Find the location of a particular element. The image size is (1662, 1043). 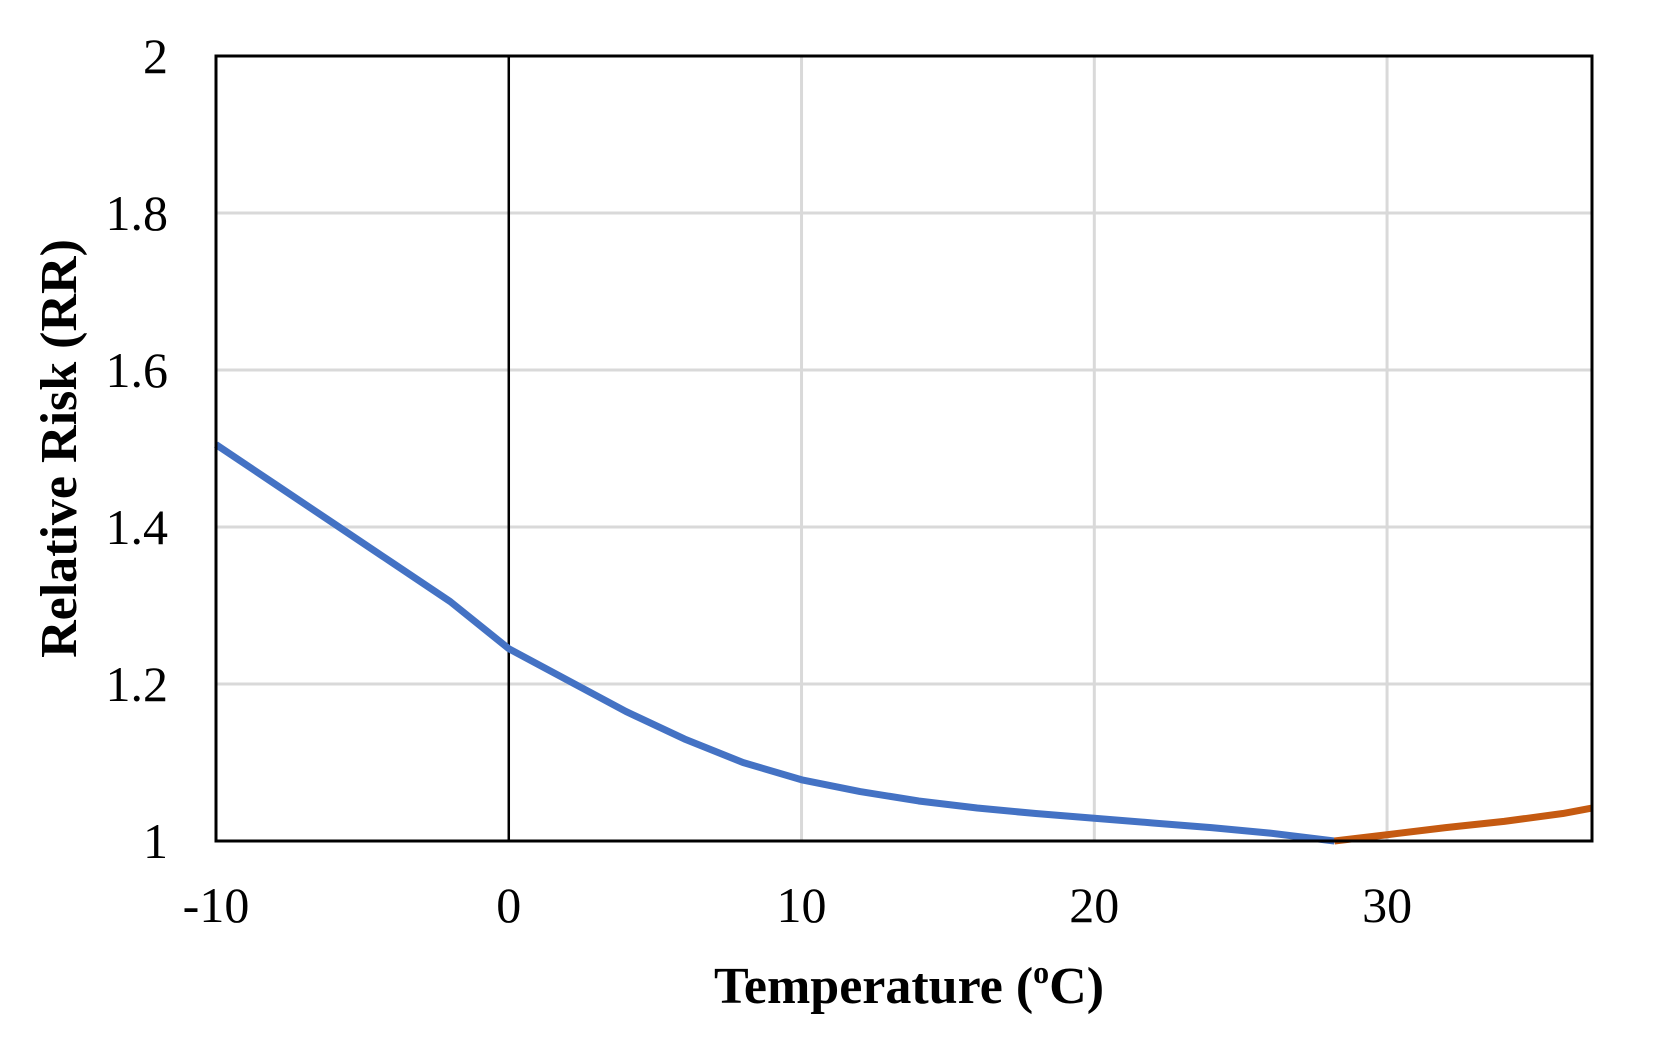

y-tick-label: 1.8 is located at coordinates (137, 213).